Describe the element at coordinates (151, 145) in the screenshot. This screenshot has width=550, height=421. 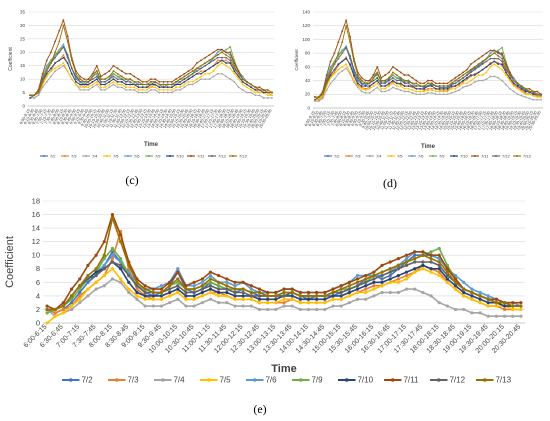
I see `x-axis-title: Time` at that location.